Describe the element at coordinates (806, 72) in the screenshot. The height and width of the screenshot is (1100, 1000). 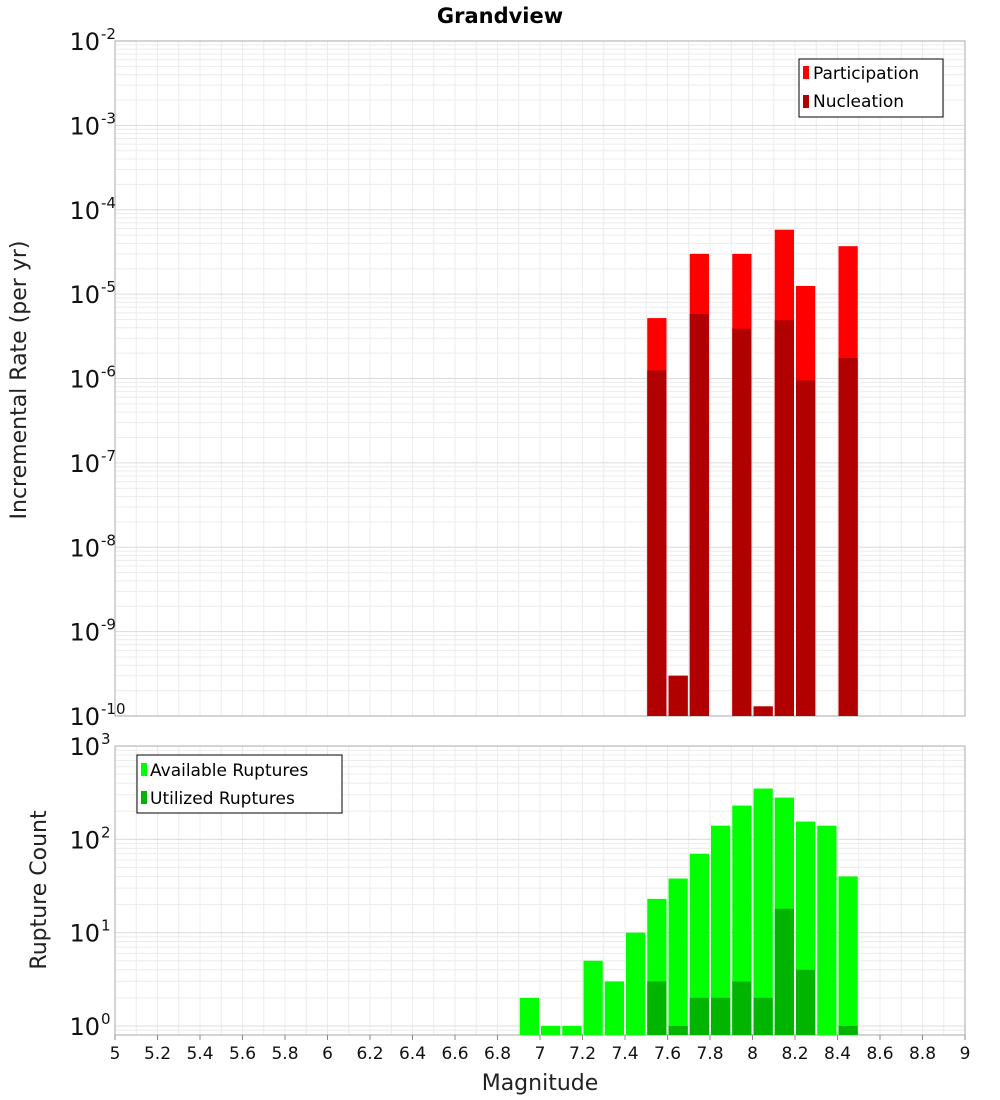
I see `legend-swatch-participation` at that location.